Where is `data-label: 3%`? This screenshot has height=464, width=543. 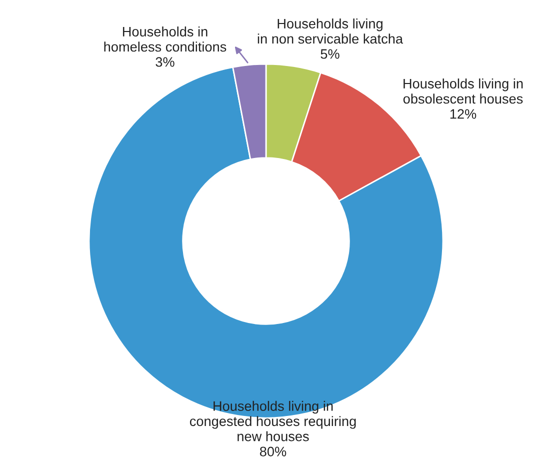 data-label: 3% is located at coordinates (165, 62).